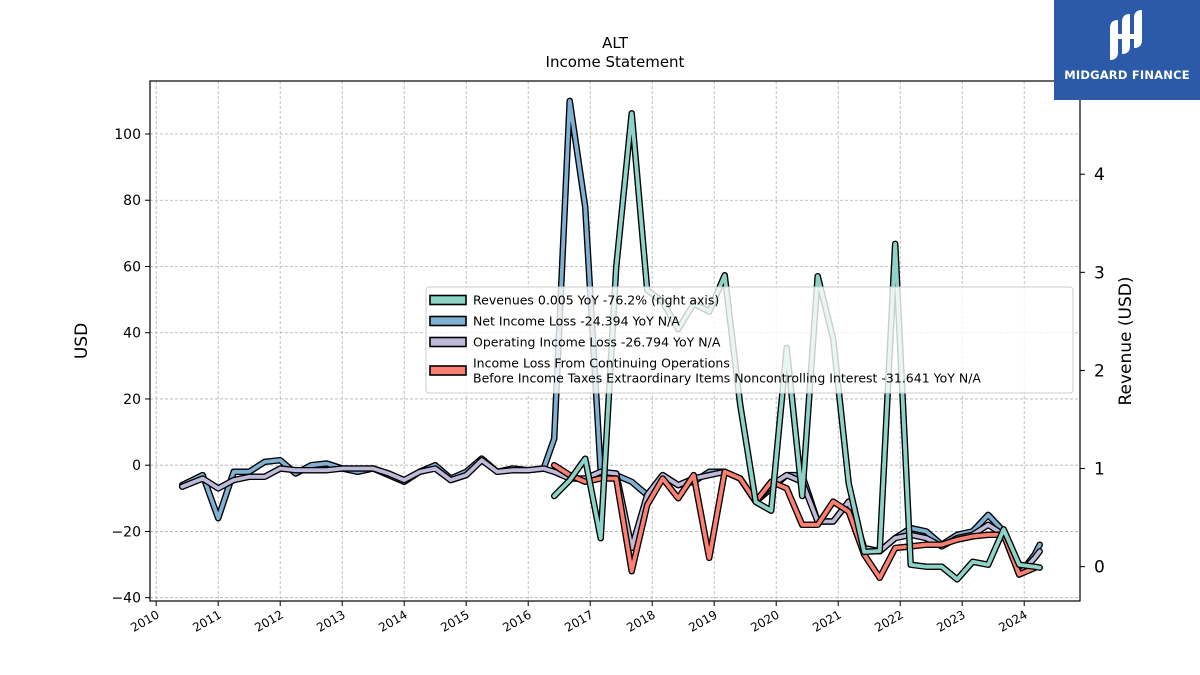  What do you see at coordinates (888, 620) in the screenshot?
I see `x-tick-label: 2022` at bounding box center [888, 620].